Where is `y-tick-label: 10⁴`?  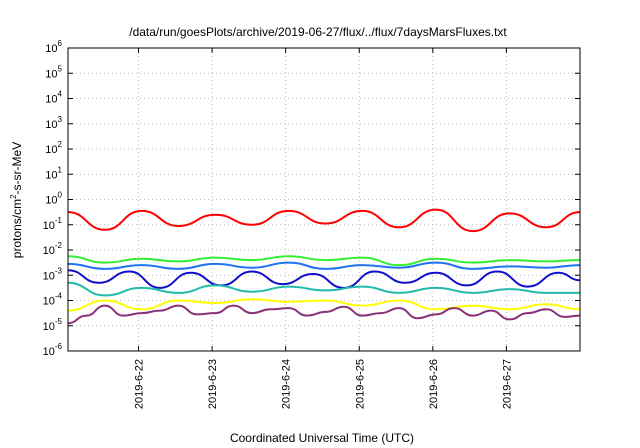 y-tick-label: 10⁴ is located at coordinates (53, 98).